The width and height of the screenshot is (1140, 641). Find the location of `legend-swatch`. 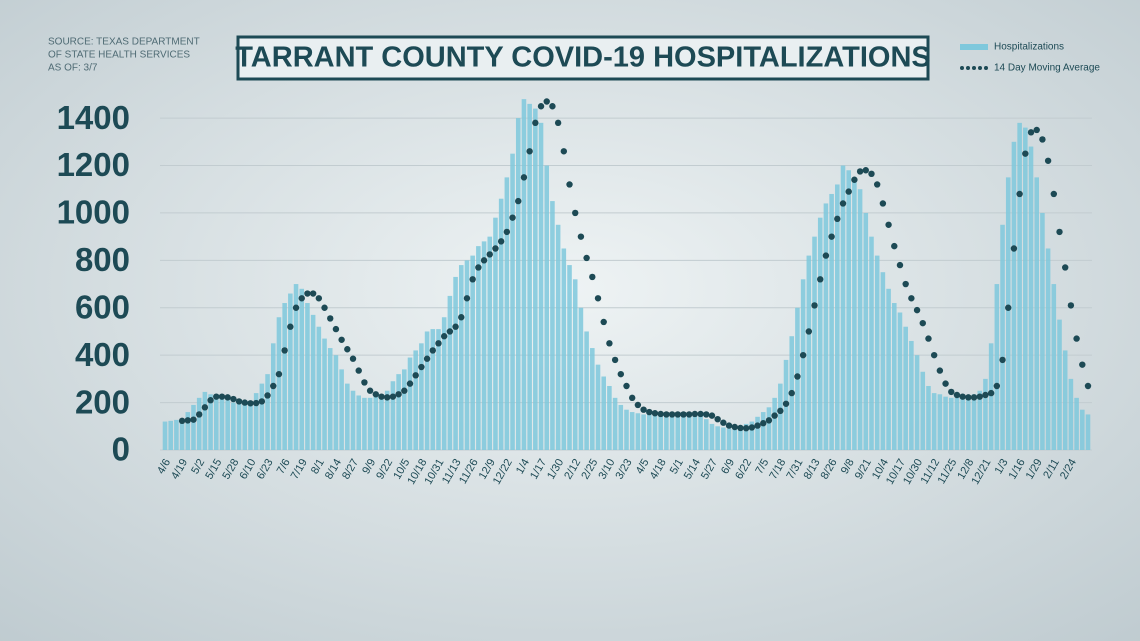

legend-swatch is located at coordinates (974, 47).